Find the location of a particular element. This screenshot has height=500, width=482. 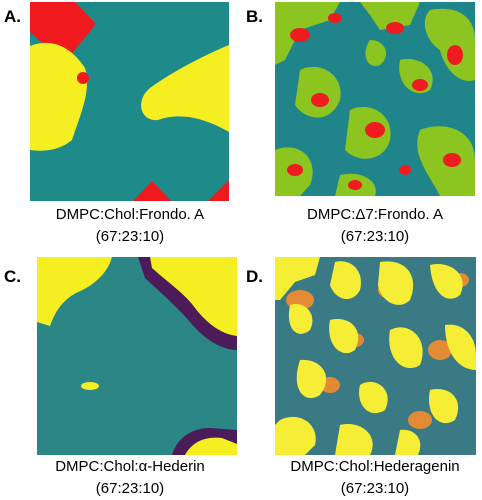

panel-label: D. is located at coordinates (254, 276).